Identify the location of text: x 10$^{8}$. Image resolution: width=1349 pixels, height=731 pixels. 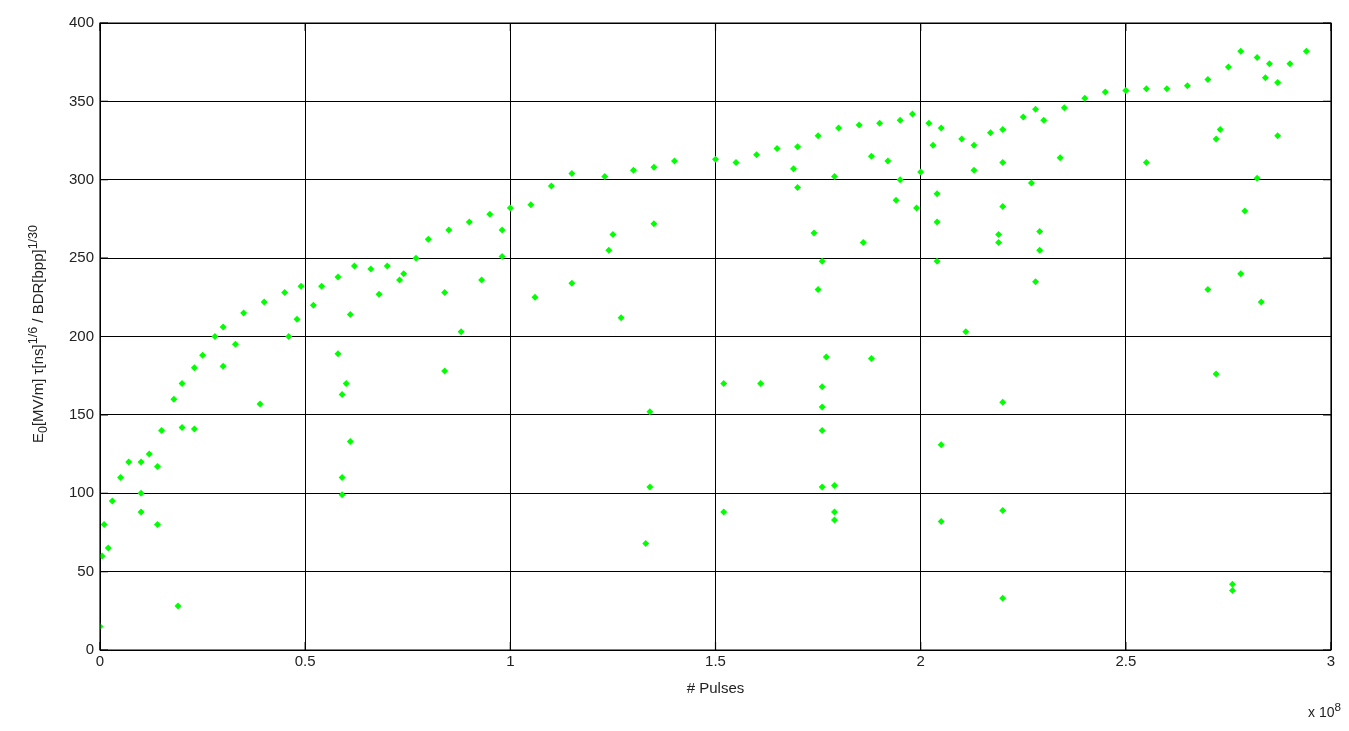
(1324, 710).